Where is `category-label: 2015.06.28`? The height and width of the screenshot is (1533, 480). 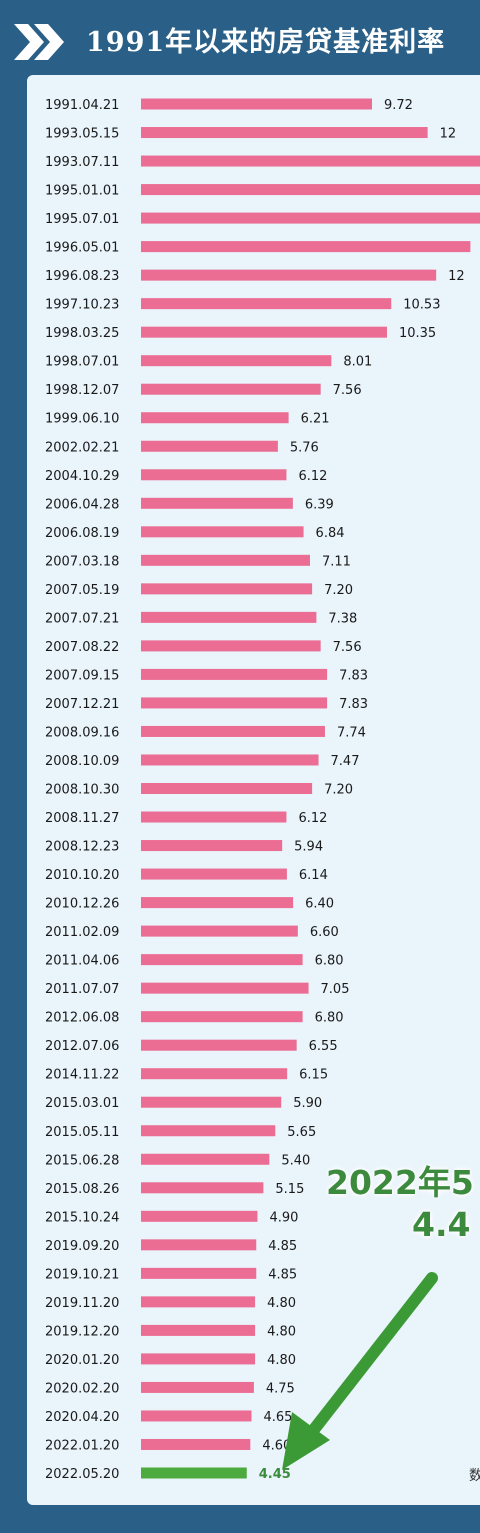
category-label: 2015.06.28 is located at coordinates (82, 1160).